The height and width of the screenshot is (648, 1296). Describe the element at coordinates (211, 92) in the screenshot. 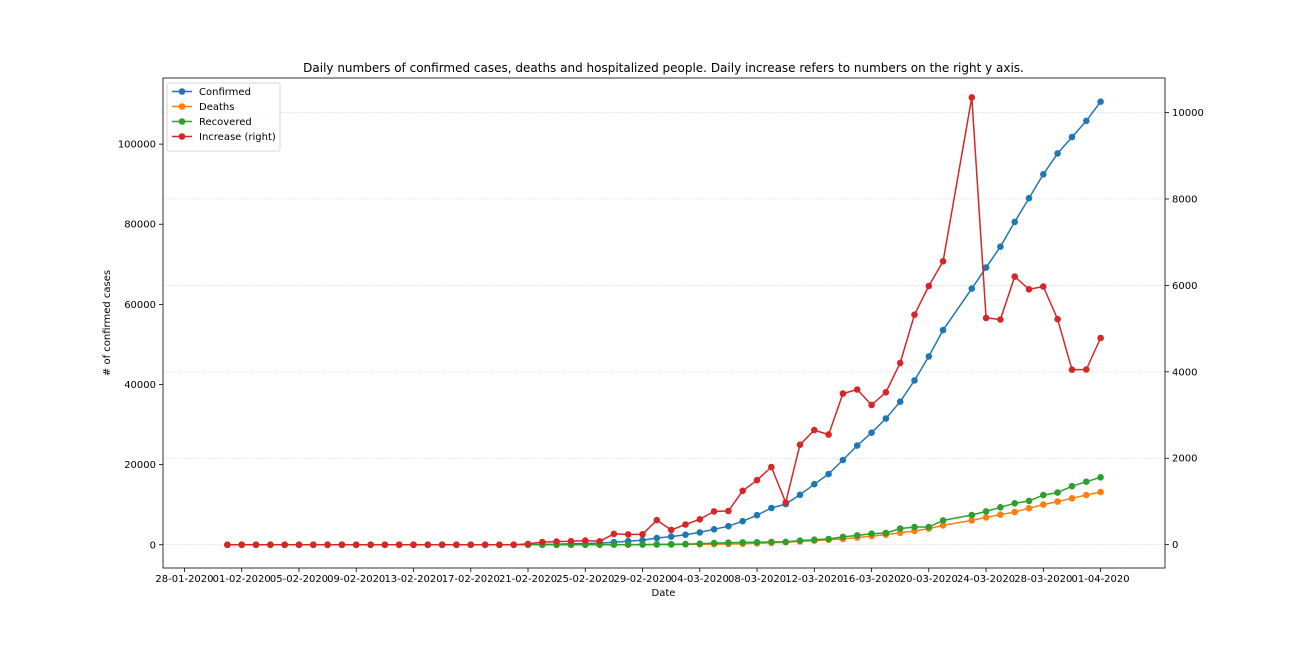

I see `legend-item: Confirmed` at that location.